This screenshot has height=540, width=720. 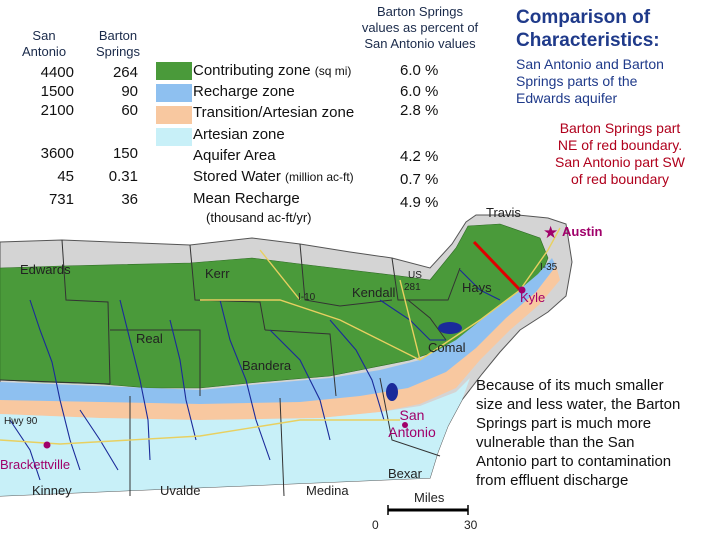 I want to click on bs-value-mean-recharge: 36, so click(x=129, y=199).